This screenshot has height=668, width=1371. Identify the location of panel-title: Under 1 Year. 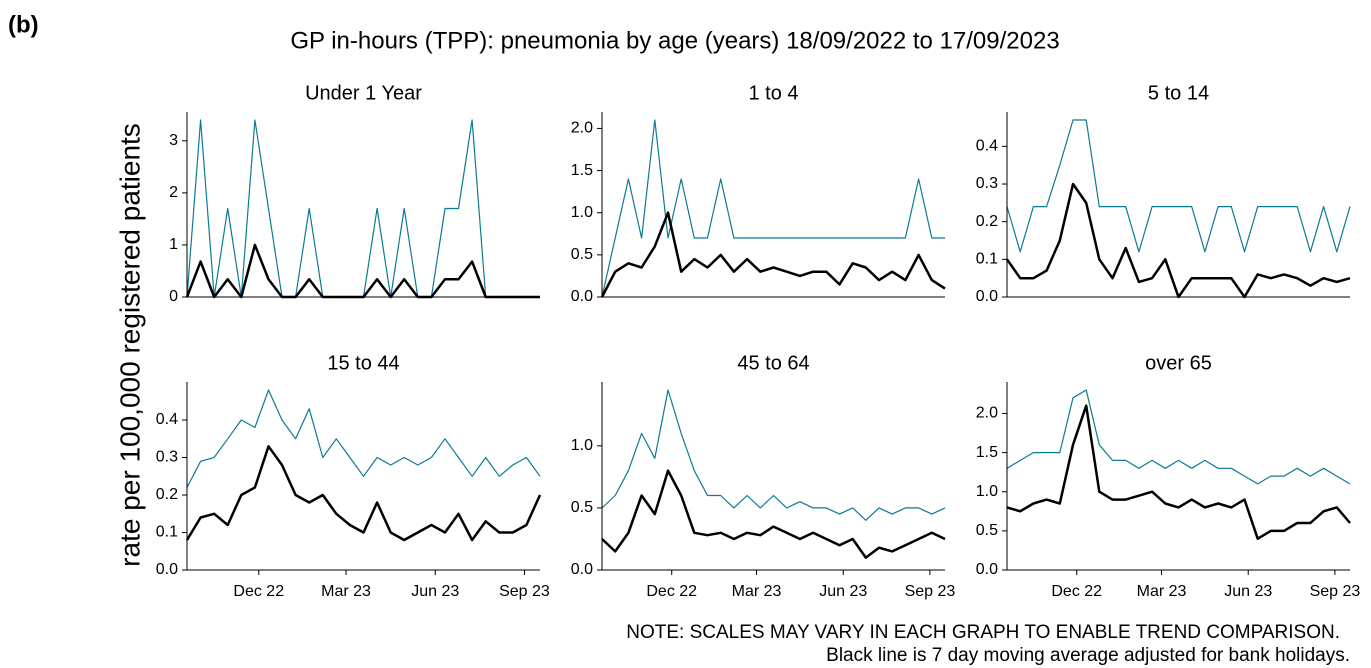
(363, 93).